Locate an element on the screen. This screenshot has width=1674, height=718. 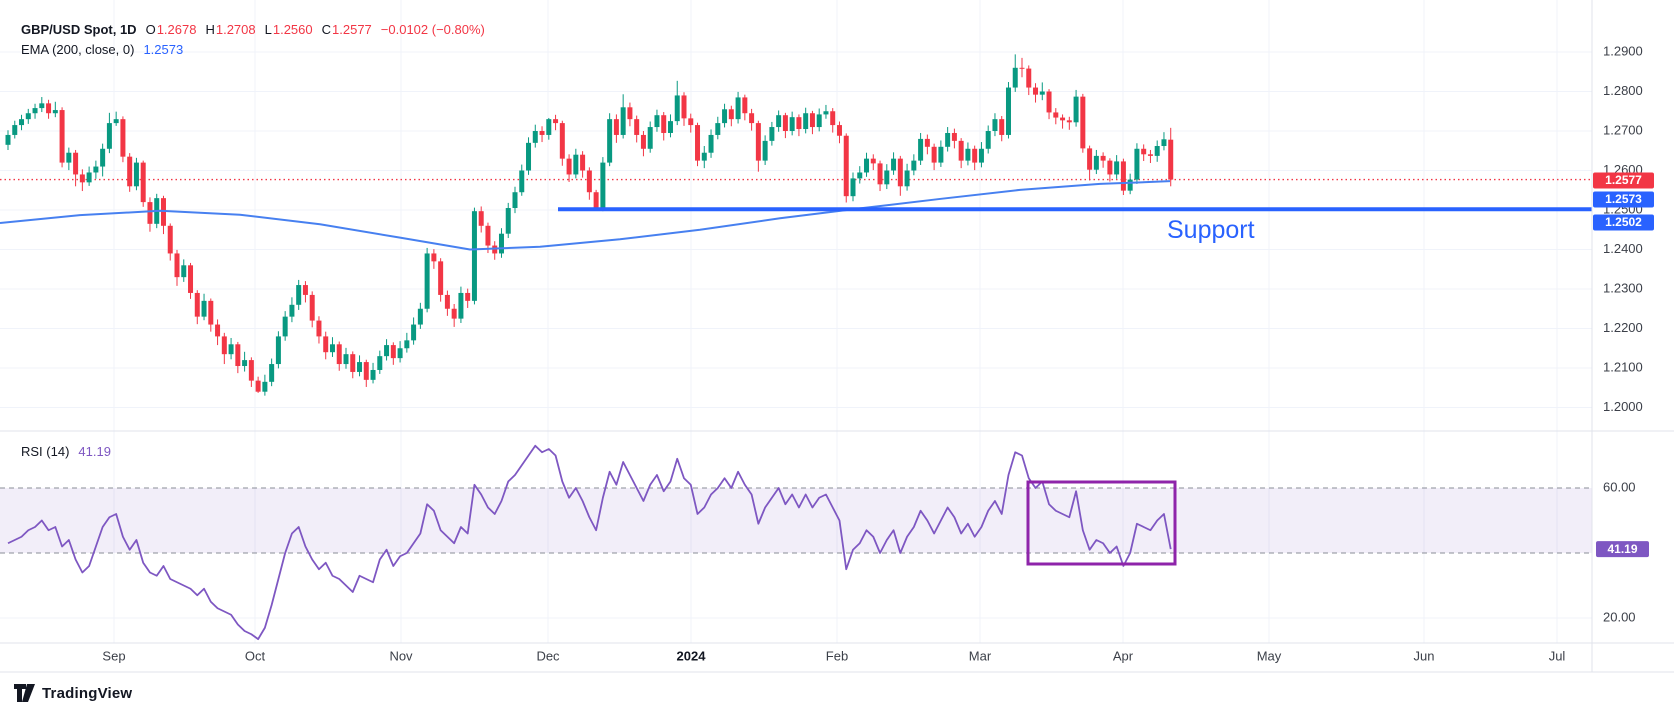
rsi-value-badge-text: 41.19 is located at coordinates (1622, 549).